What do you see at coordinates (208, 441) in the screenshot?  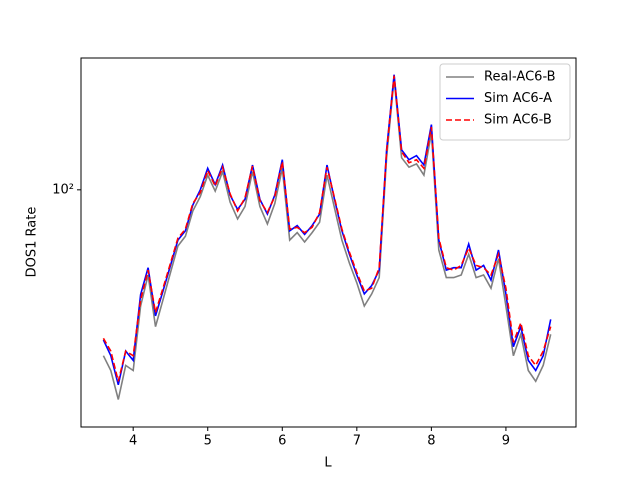 I see `x-tick-label: 5` at bounding box center [208, 441].